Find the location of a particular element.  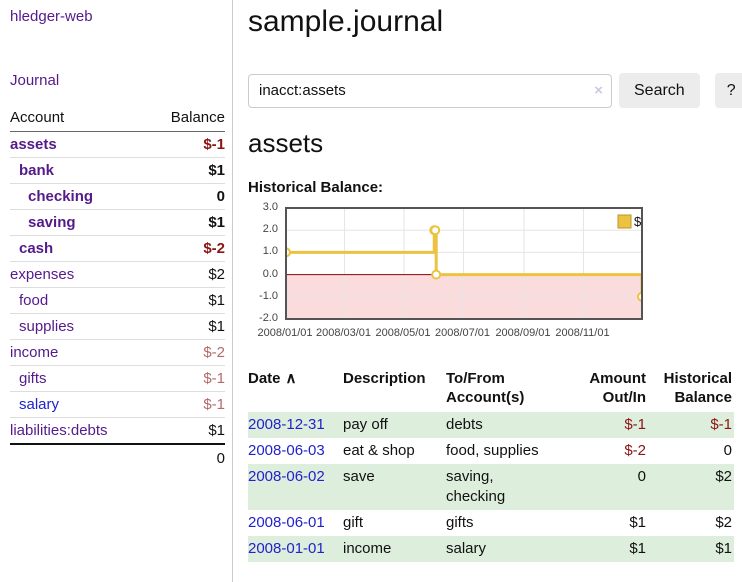

x-axis-tick-label: 2008/11/01 is located at coordinates (582, 333).